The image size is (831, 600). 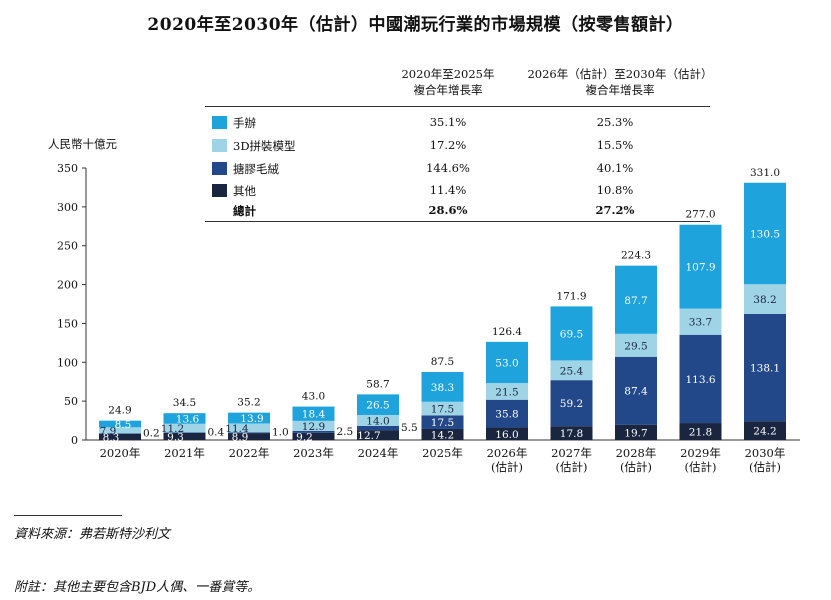 What do you see at coordinates (615, 122) in the screenshot?
I see `cagr2-figures: 25.3%` at bounding box center [615, 122].